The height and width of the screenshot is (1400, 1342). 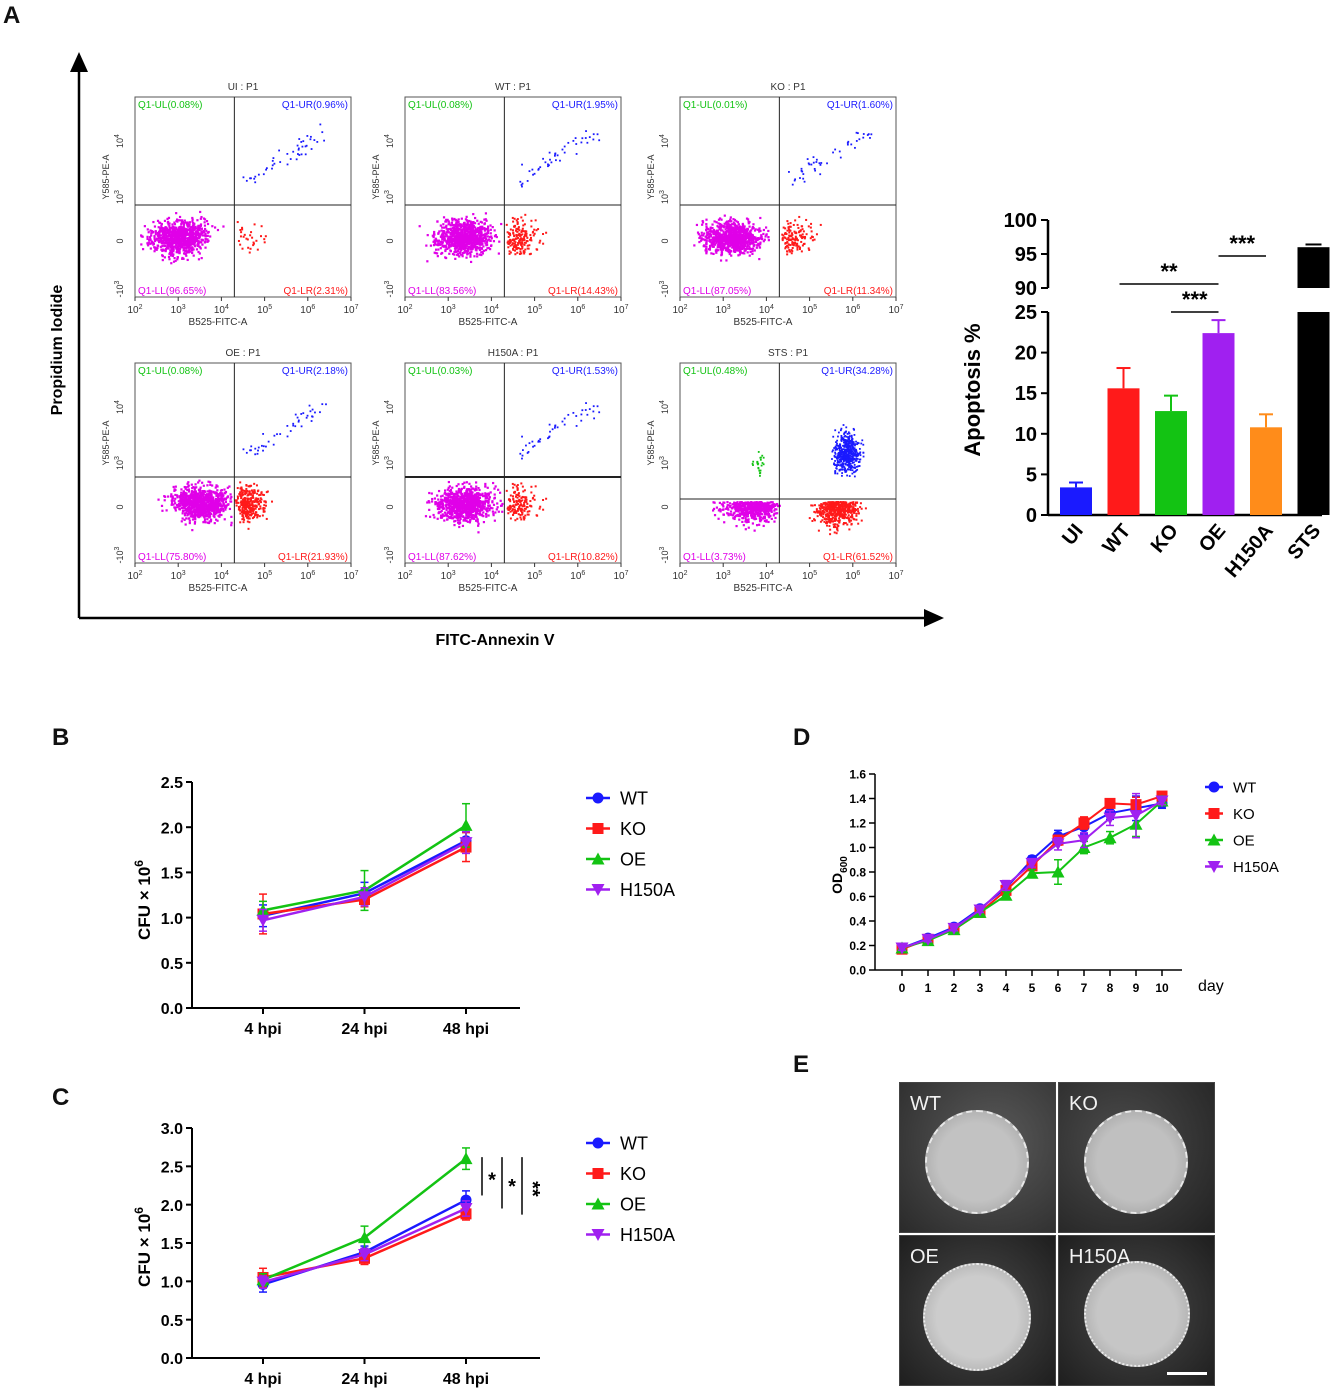 I want to click on plot-x-axis-label: B525-FITC-A, so click(x=488, y=322).